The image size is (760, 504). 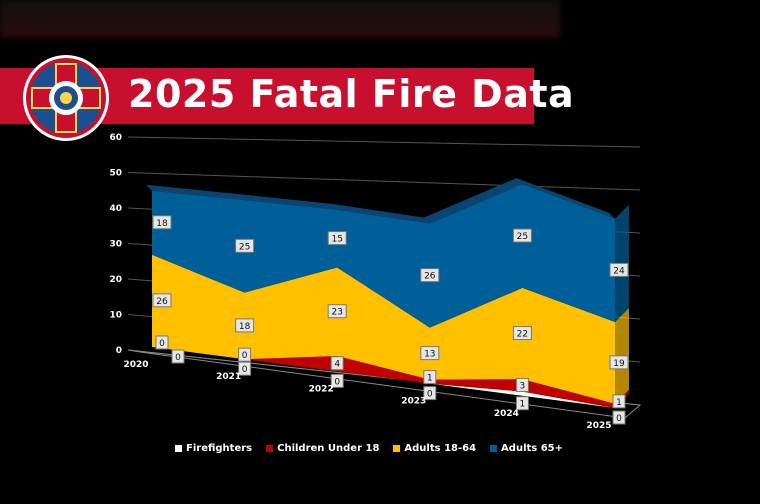 I want to click on x-tick-label: 2025, so click(x=598, y=426).